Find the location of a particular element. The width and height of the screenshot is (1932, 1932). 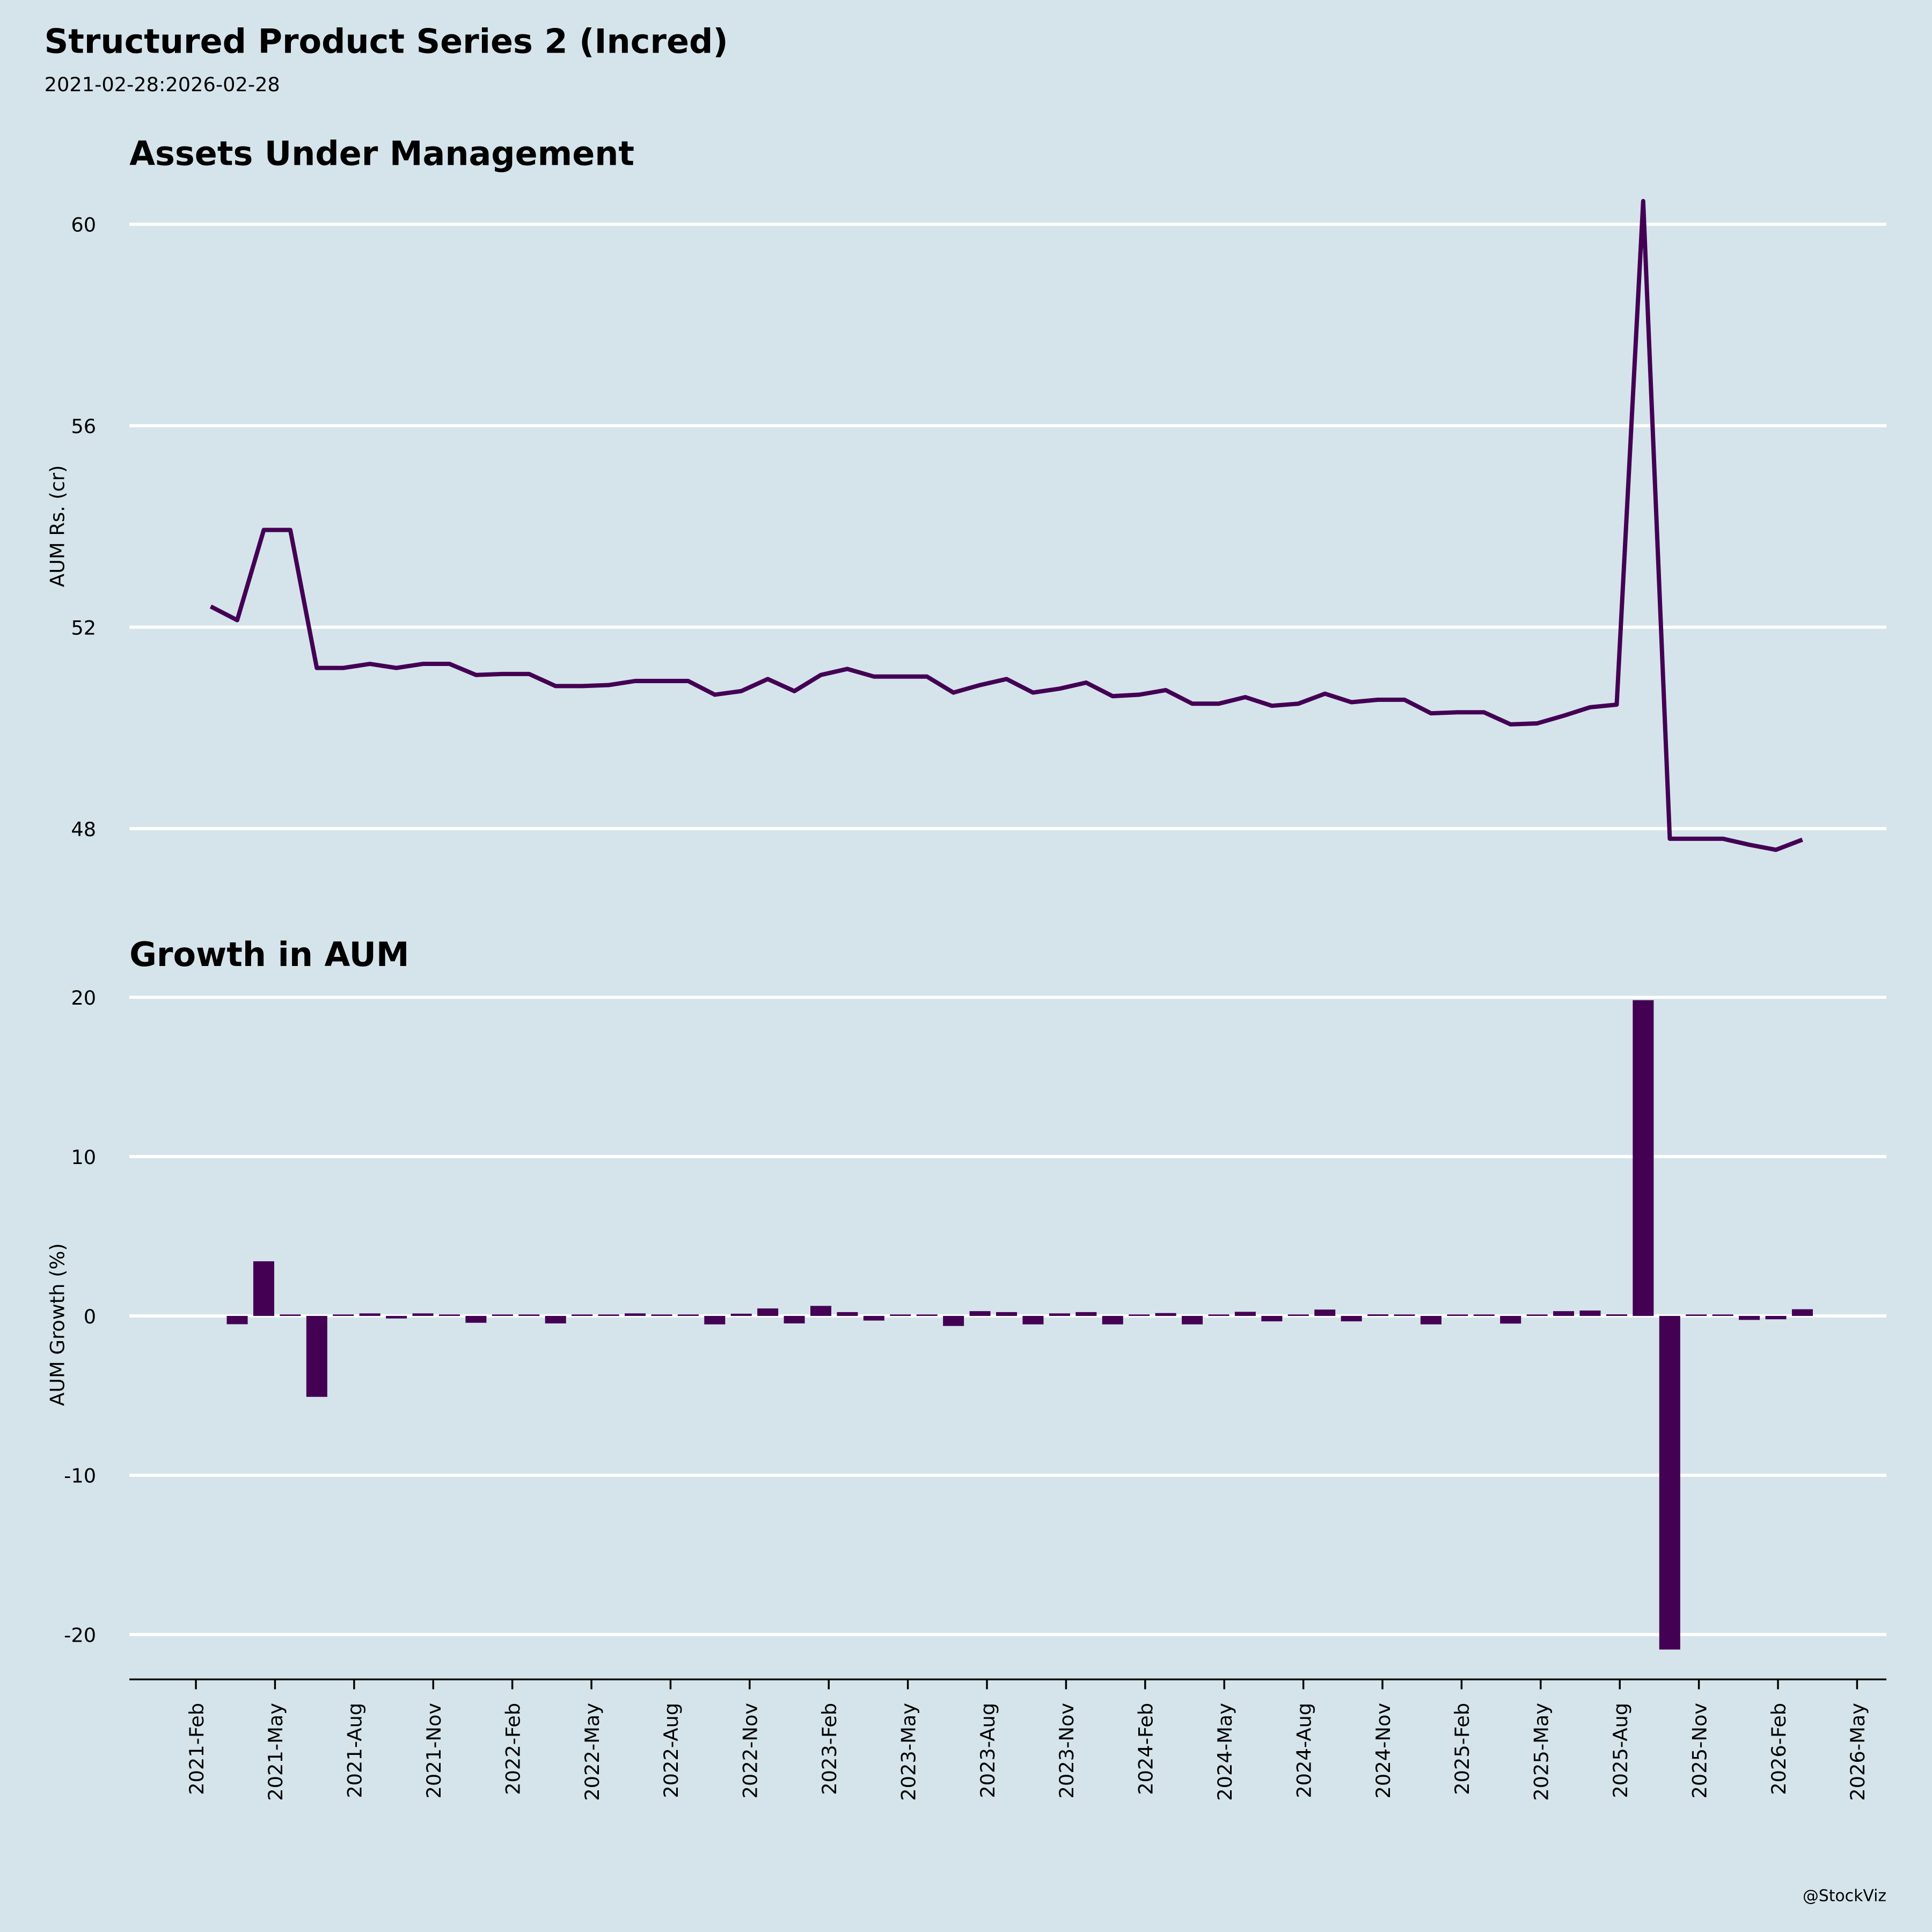

x-tick-label: 2025-Feb is located at coordinates (1462, 1749).